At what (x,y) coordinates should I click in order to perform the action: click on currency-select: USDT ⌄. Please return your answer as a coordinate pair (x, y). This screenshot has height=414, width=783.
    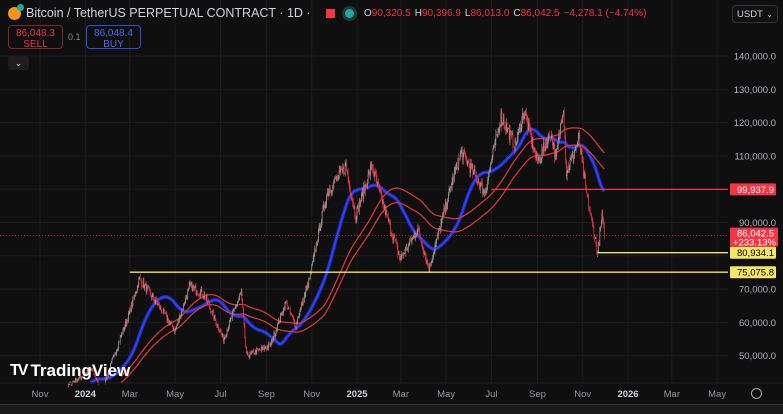
    Looking at the image, I should click on (755, 14).